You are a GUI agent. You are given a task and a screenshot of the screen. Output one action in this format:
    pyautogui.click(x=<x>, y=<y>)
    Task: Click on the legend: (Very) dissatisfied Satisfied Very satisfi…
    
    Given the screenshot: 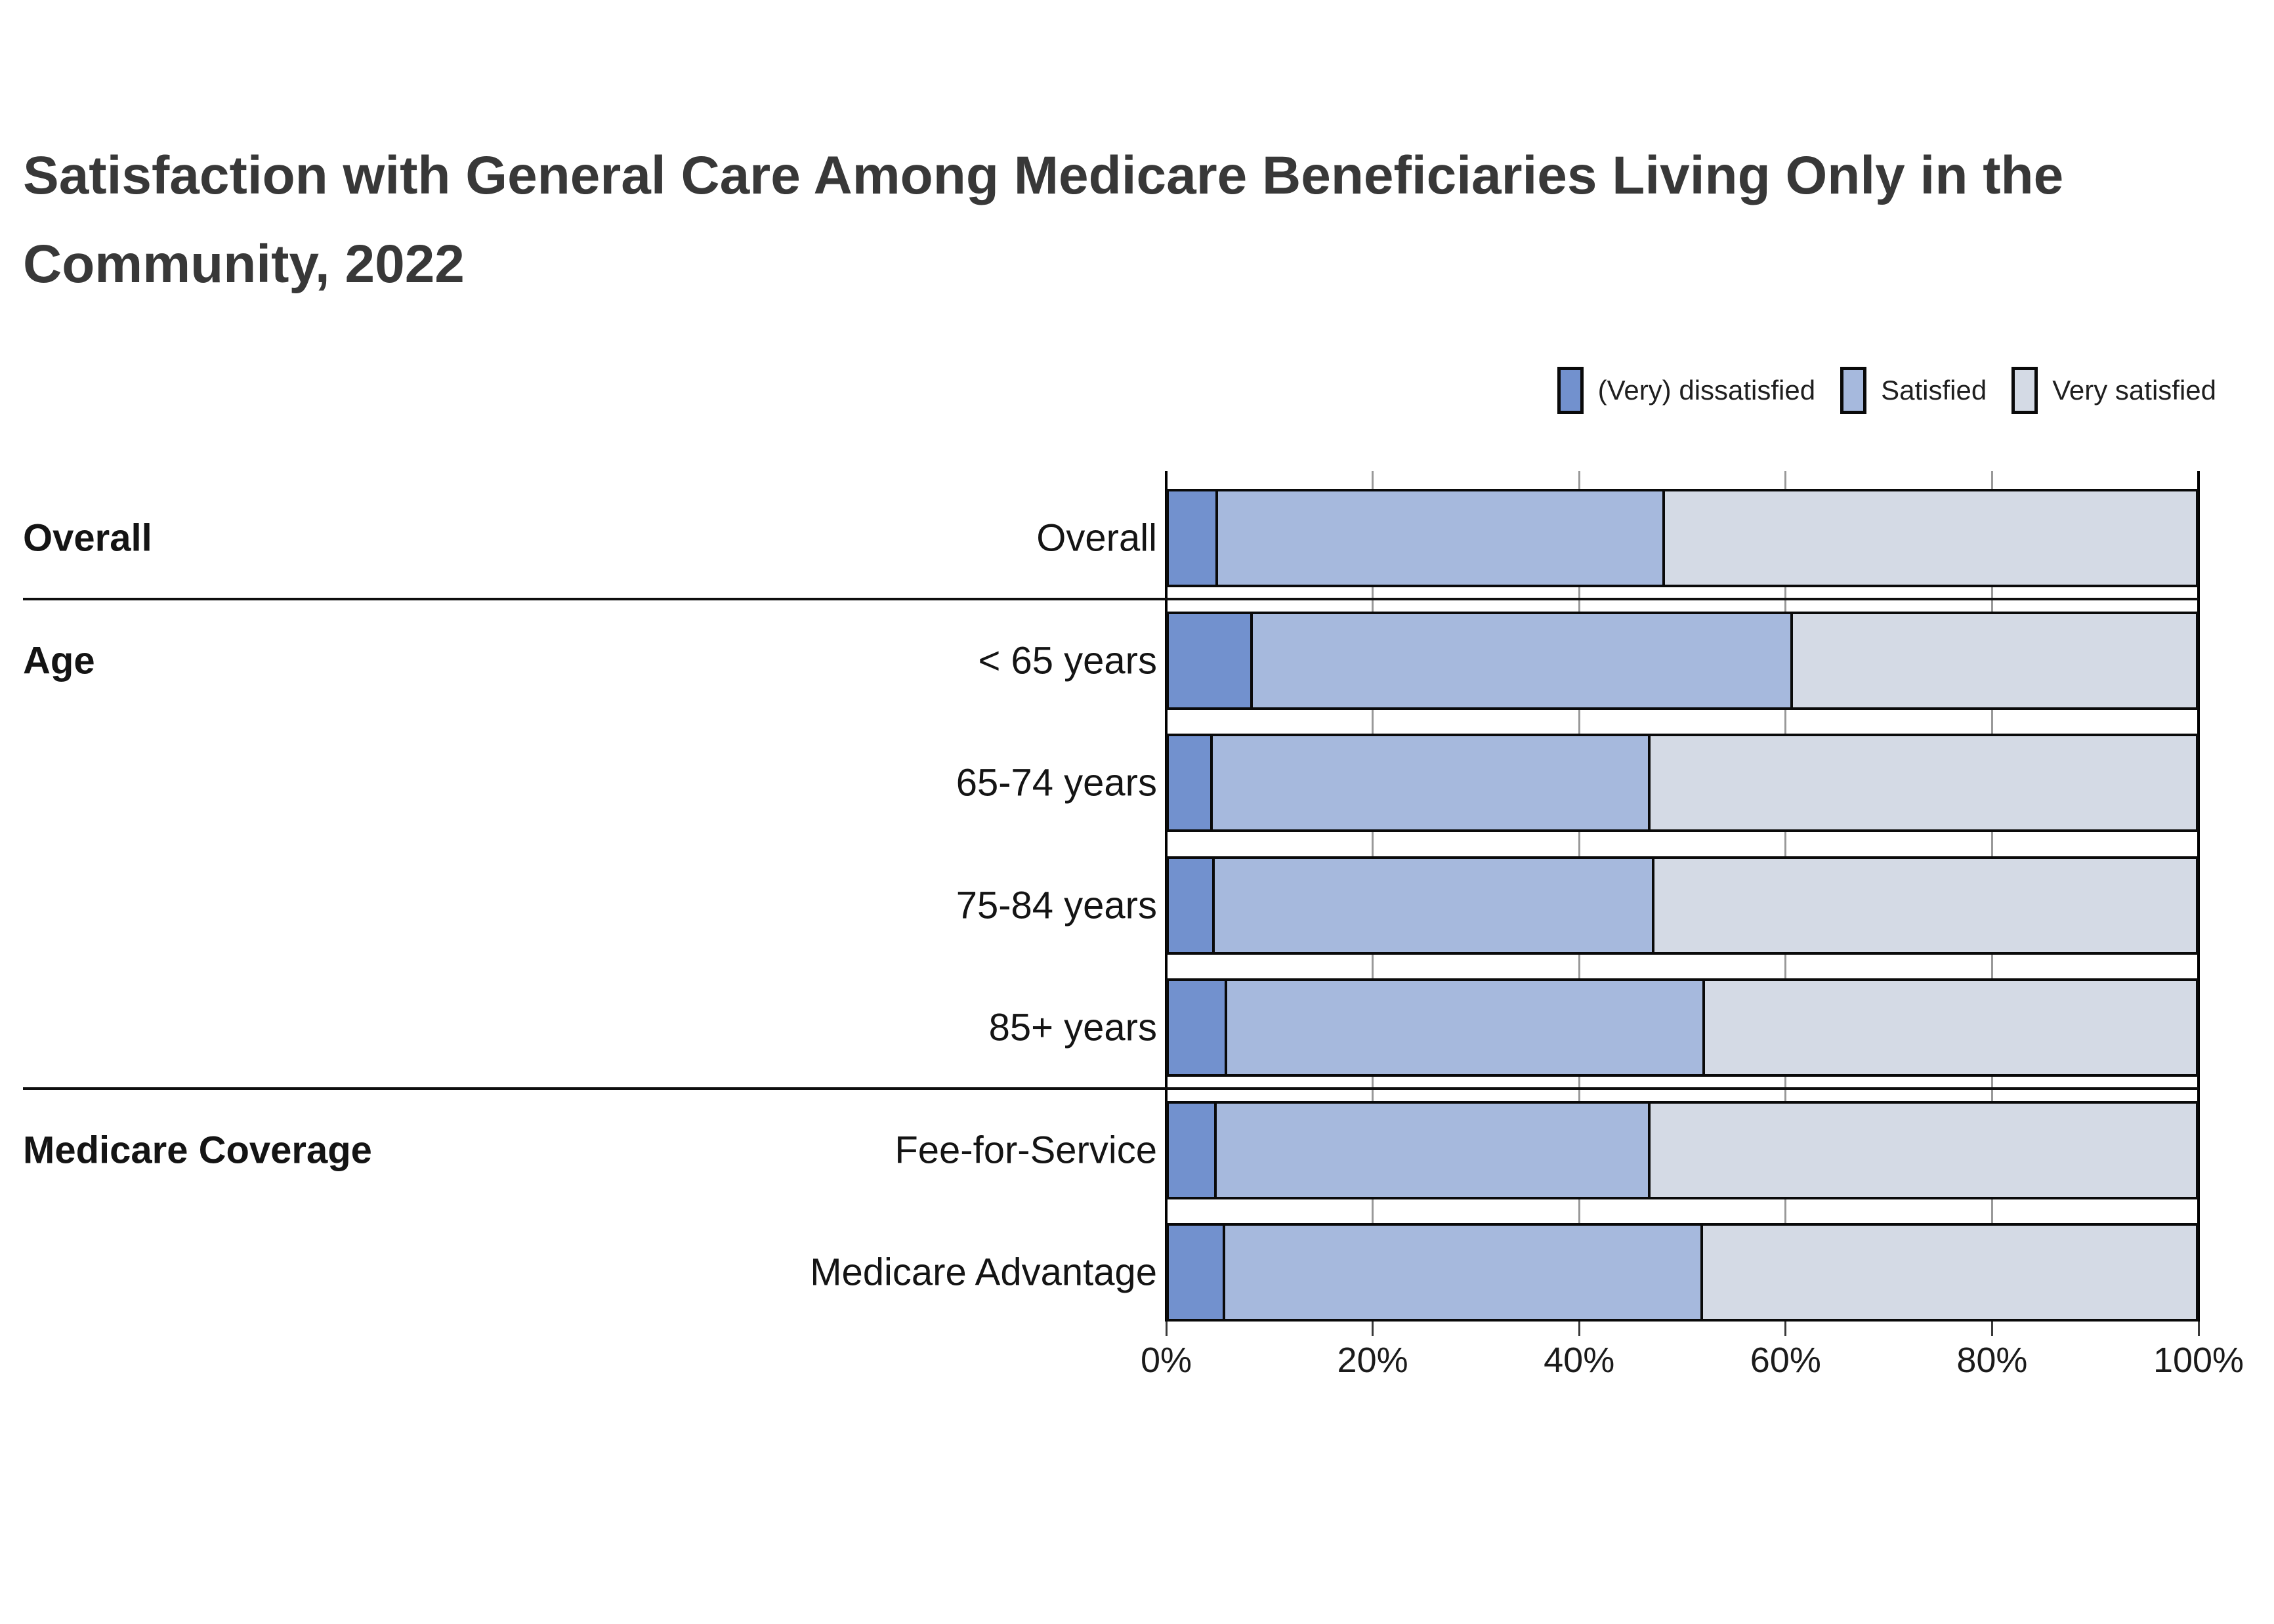 What is the action you would take?
    pyautogui.click(x=1886, y=390)
    